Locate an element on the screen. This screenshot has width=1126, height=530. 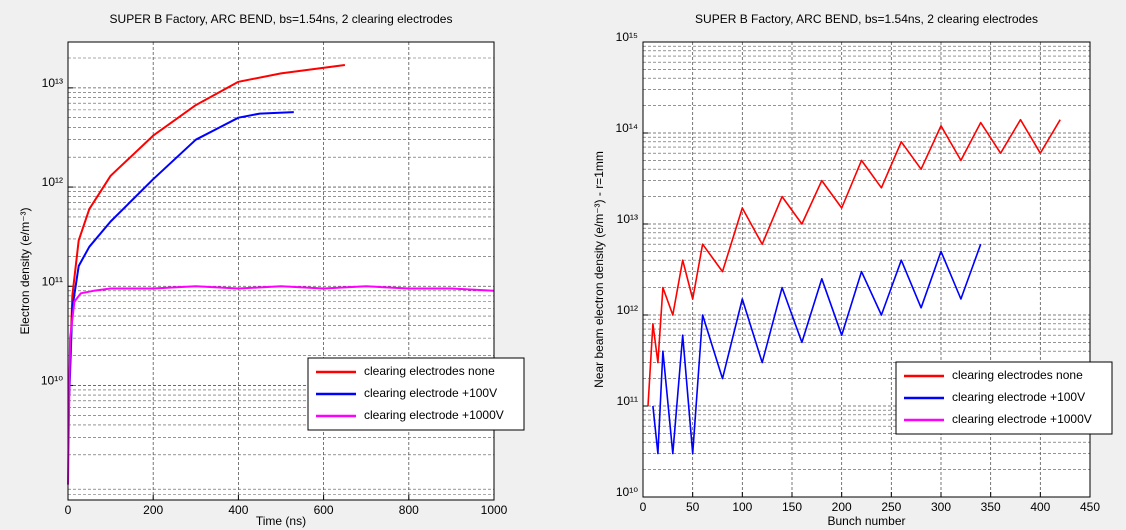
x-axis-label: Bunch number is located at coordinates (866, 521).